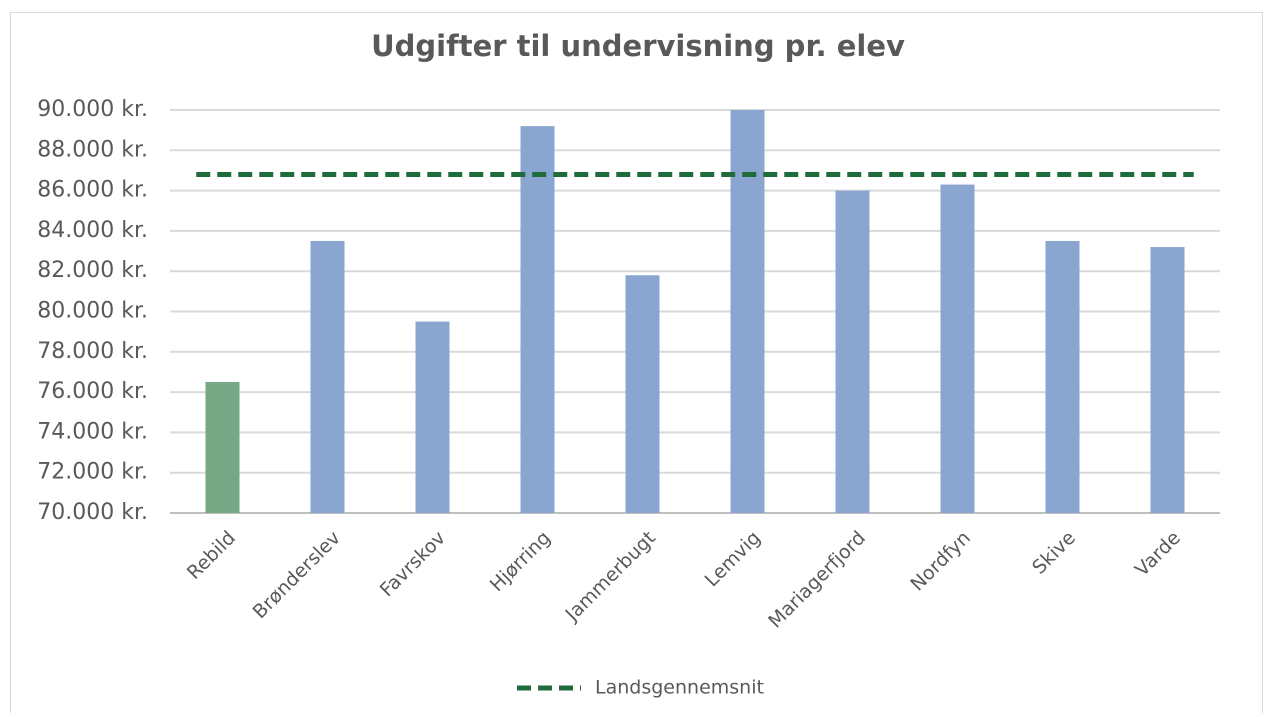  What do you see at coordinates (638, 46) in the screenshot?
I see `chart-title: Udgifter til undervisning pr. elev` at bounding box center [638, 46].